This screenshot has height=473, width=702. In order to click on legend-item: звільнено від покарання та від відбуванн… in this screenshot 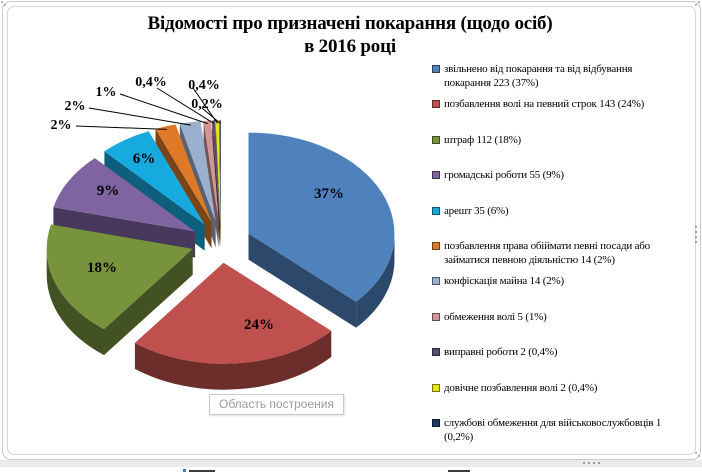, I will do `click(558, 79)`.